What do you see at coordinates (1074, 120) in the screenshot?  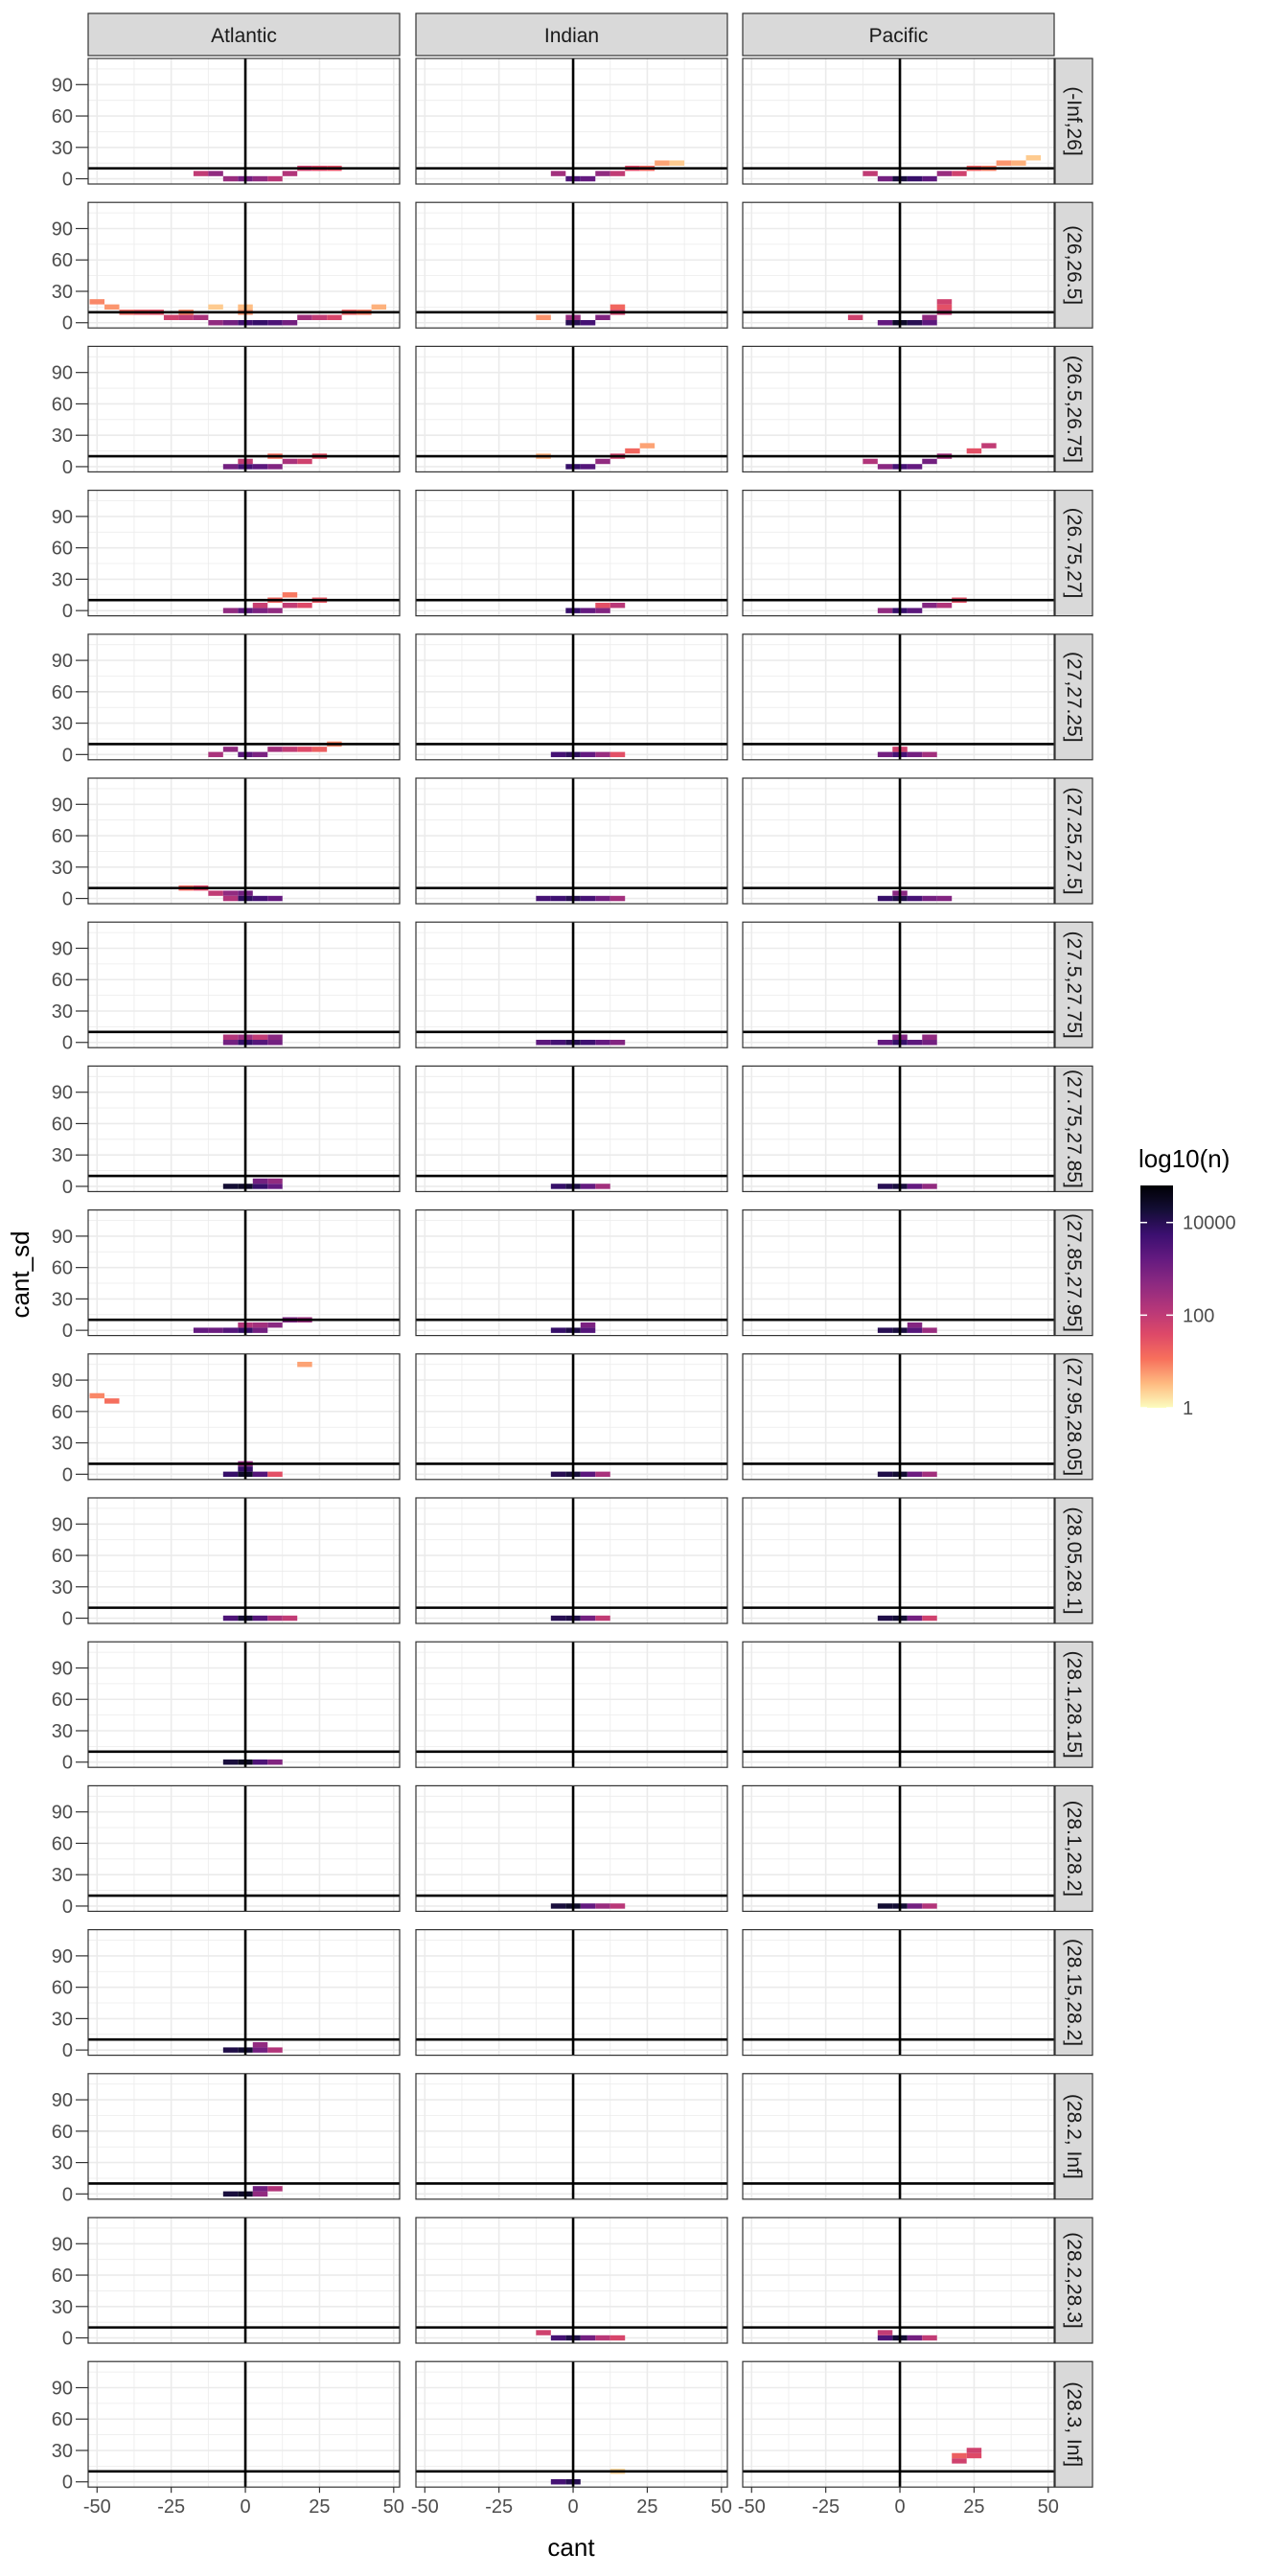 I see `row-strip-label: (-Inf,26]` at bounding box center [1074, 120].